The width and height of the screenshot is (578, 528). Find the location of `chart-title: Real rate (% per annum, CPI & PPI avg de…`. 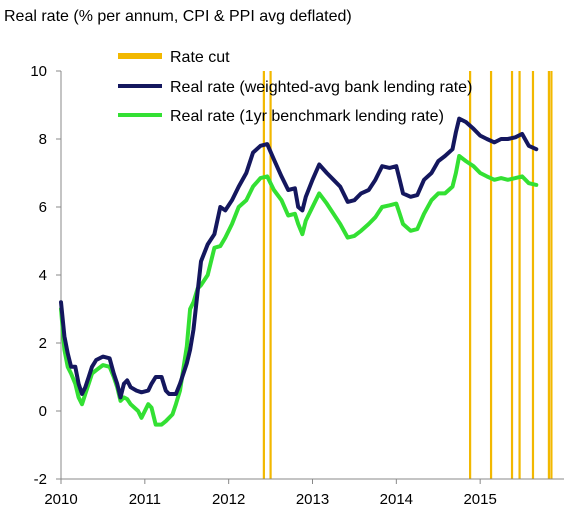

chart-title: Real rate (% per annum, CPI & PPI avg de… is located at coordinates (178, 16).